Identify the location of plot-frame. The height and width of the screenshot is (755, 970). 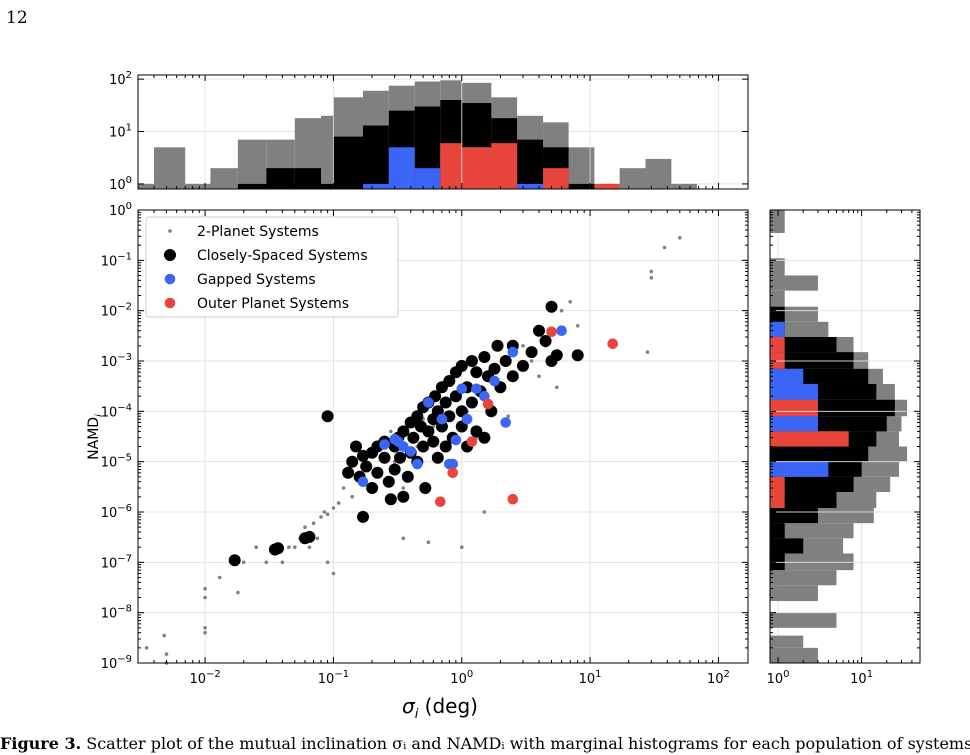
(845, 436).